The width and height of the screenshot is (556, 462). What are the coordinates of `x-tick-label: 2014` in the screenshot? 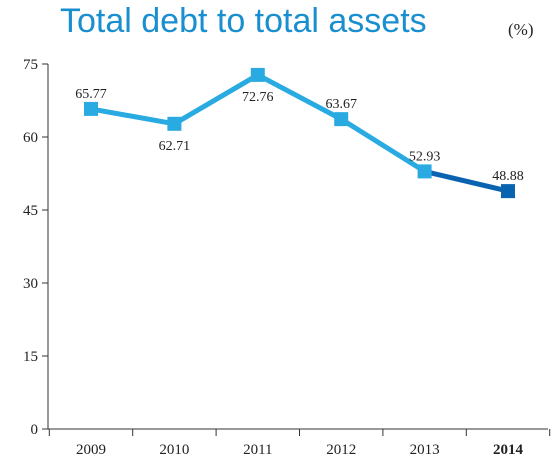 It's located at (508, 450).